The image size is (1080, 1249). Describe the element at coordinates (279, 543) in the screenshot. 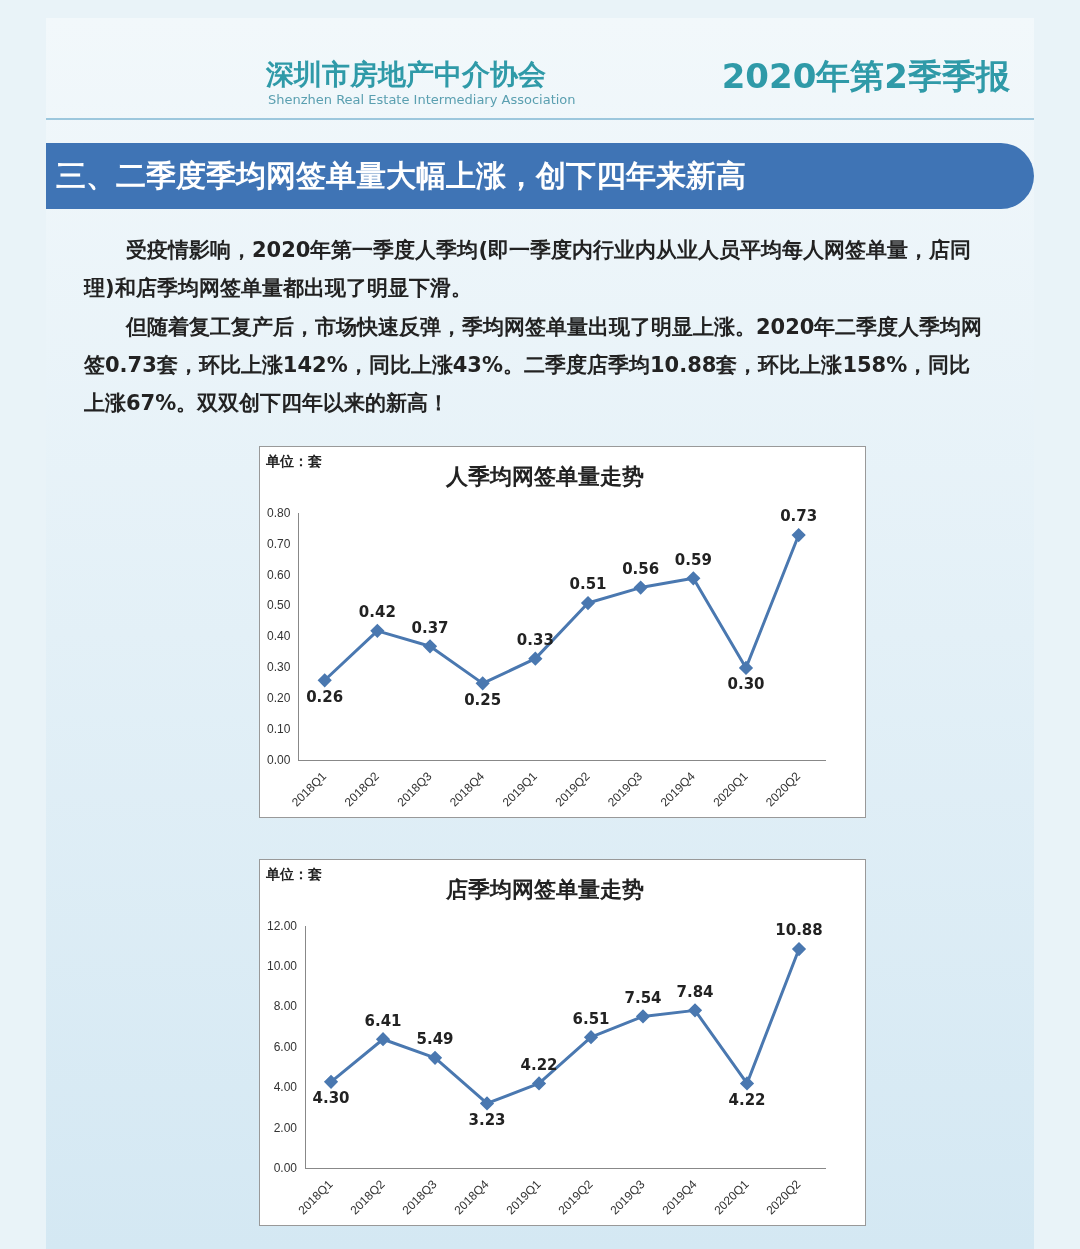

I see `y-tick-label: 0.70` at that location.